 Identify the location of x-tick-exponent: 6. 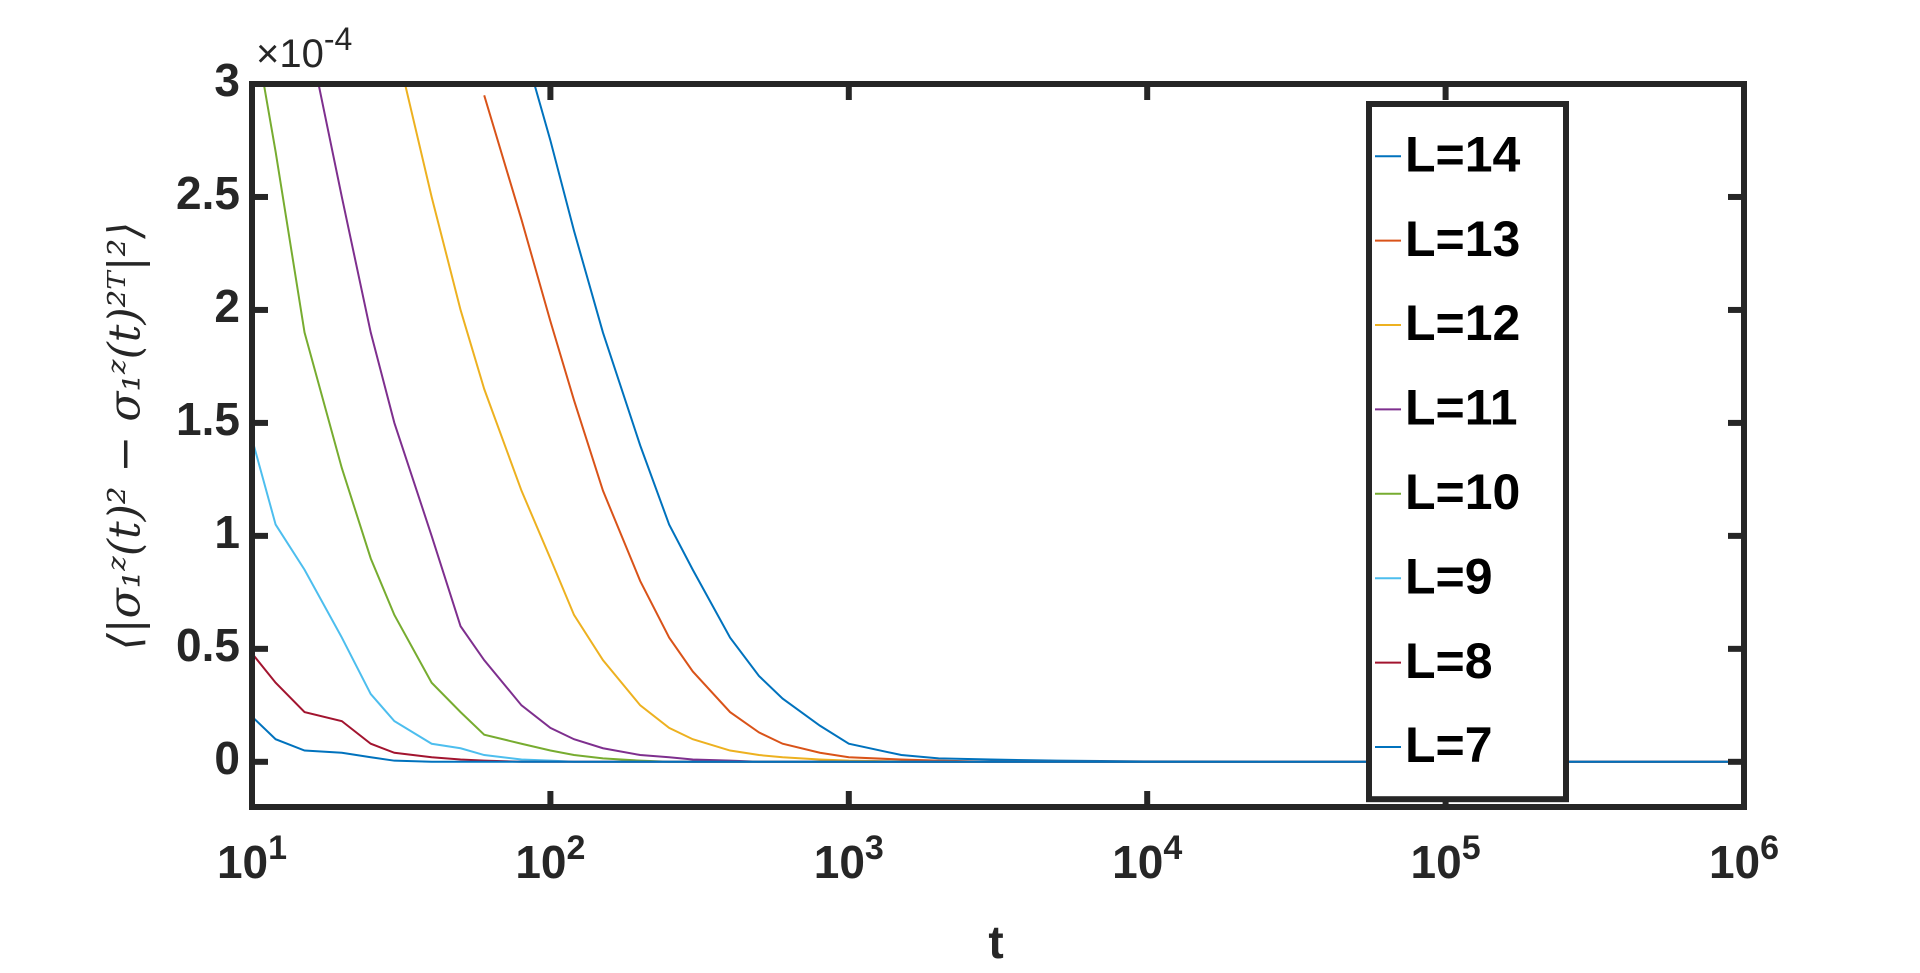
(1769, 848).